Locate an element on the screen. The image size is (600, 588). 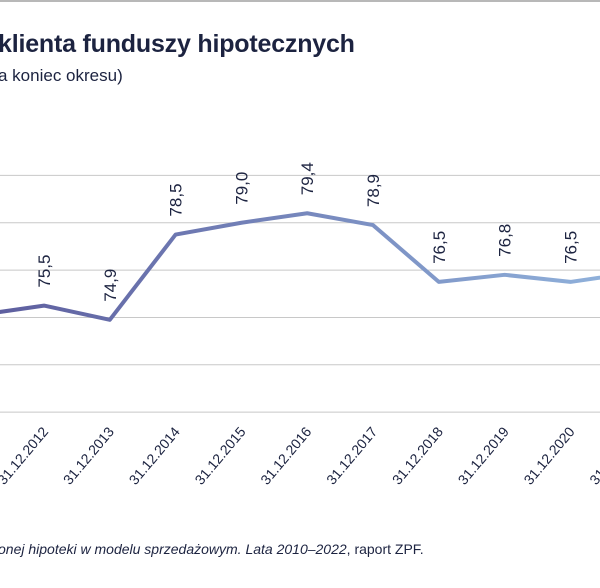
x-tick-label: 31.12.2017 is located at coordinates (351, 455).